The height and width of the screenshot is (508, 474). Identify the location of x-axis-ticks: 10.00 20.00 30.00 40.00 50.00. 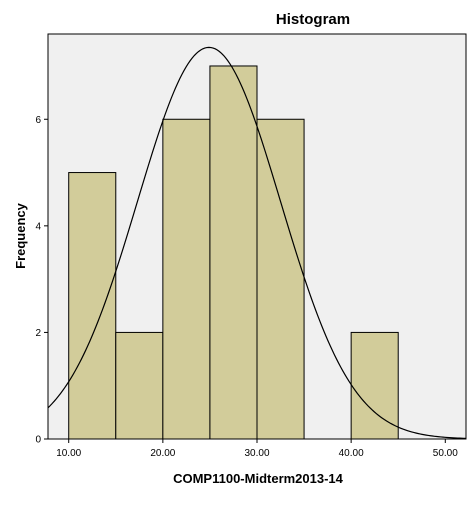
(257, 449).